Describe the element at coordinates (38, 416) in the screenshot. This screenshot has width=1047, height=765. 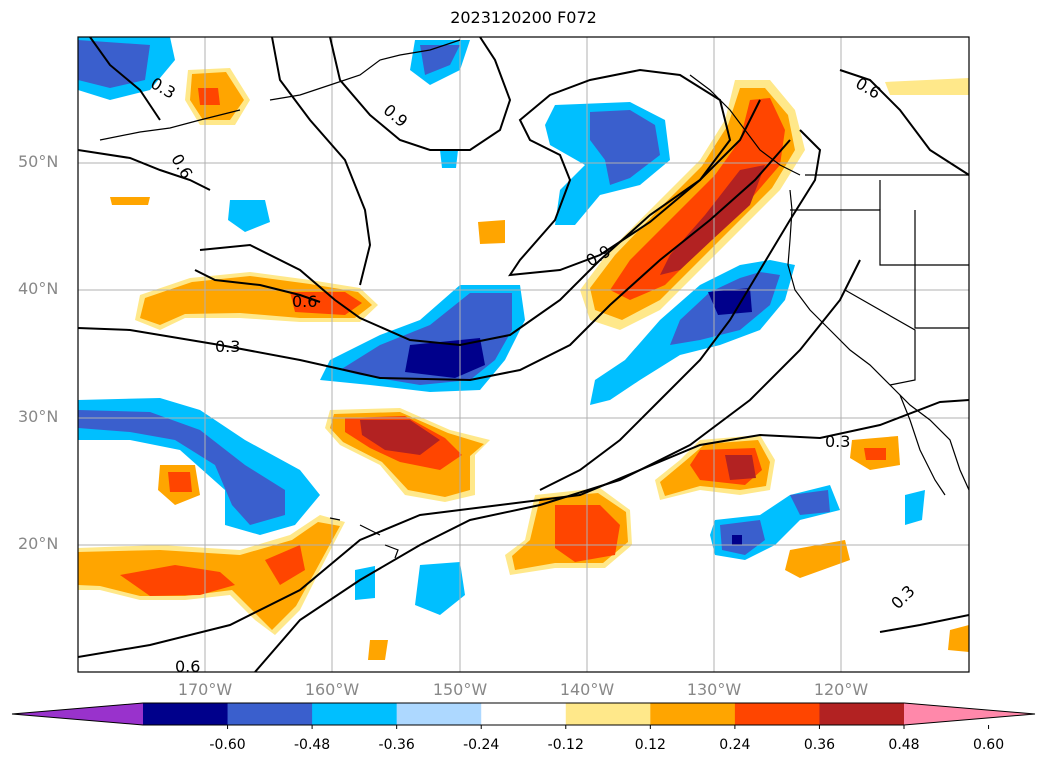
I see `lat-label: 30°N` at that location.